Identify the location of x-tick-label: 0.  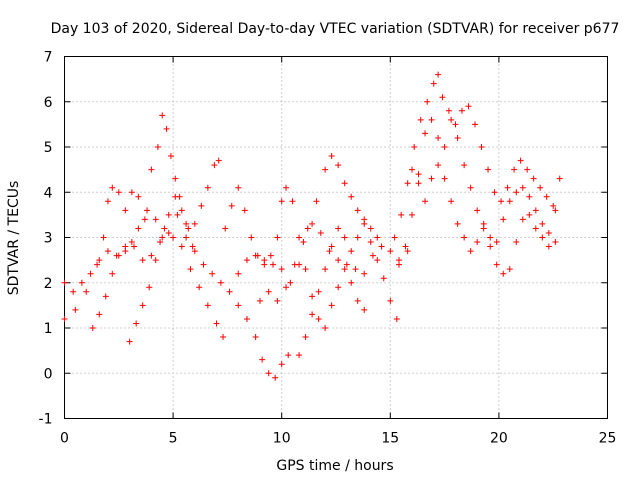
(64, 439).